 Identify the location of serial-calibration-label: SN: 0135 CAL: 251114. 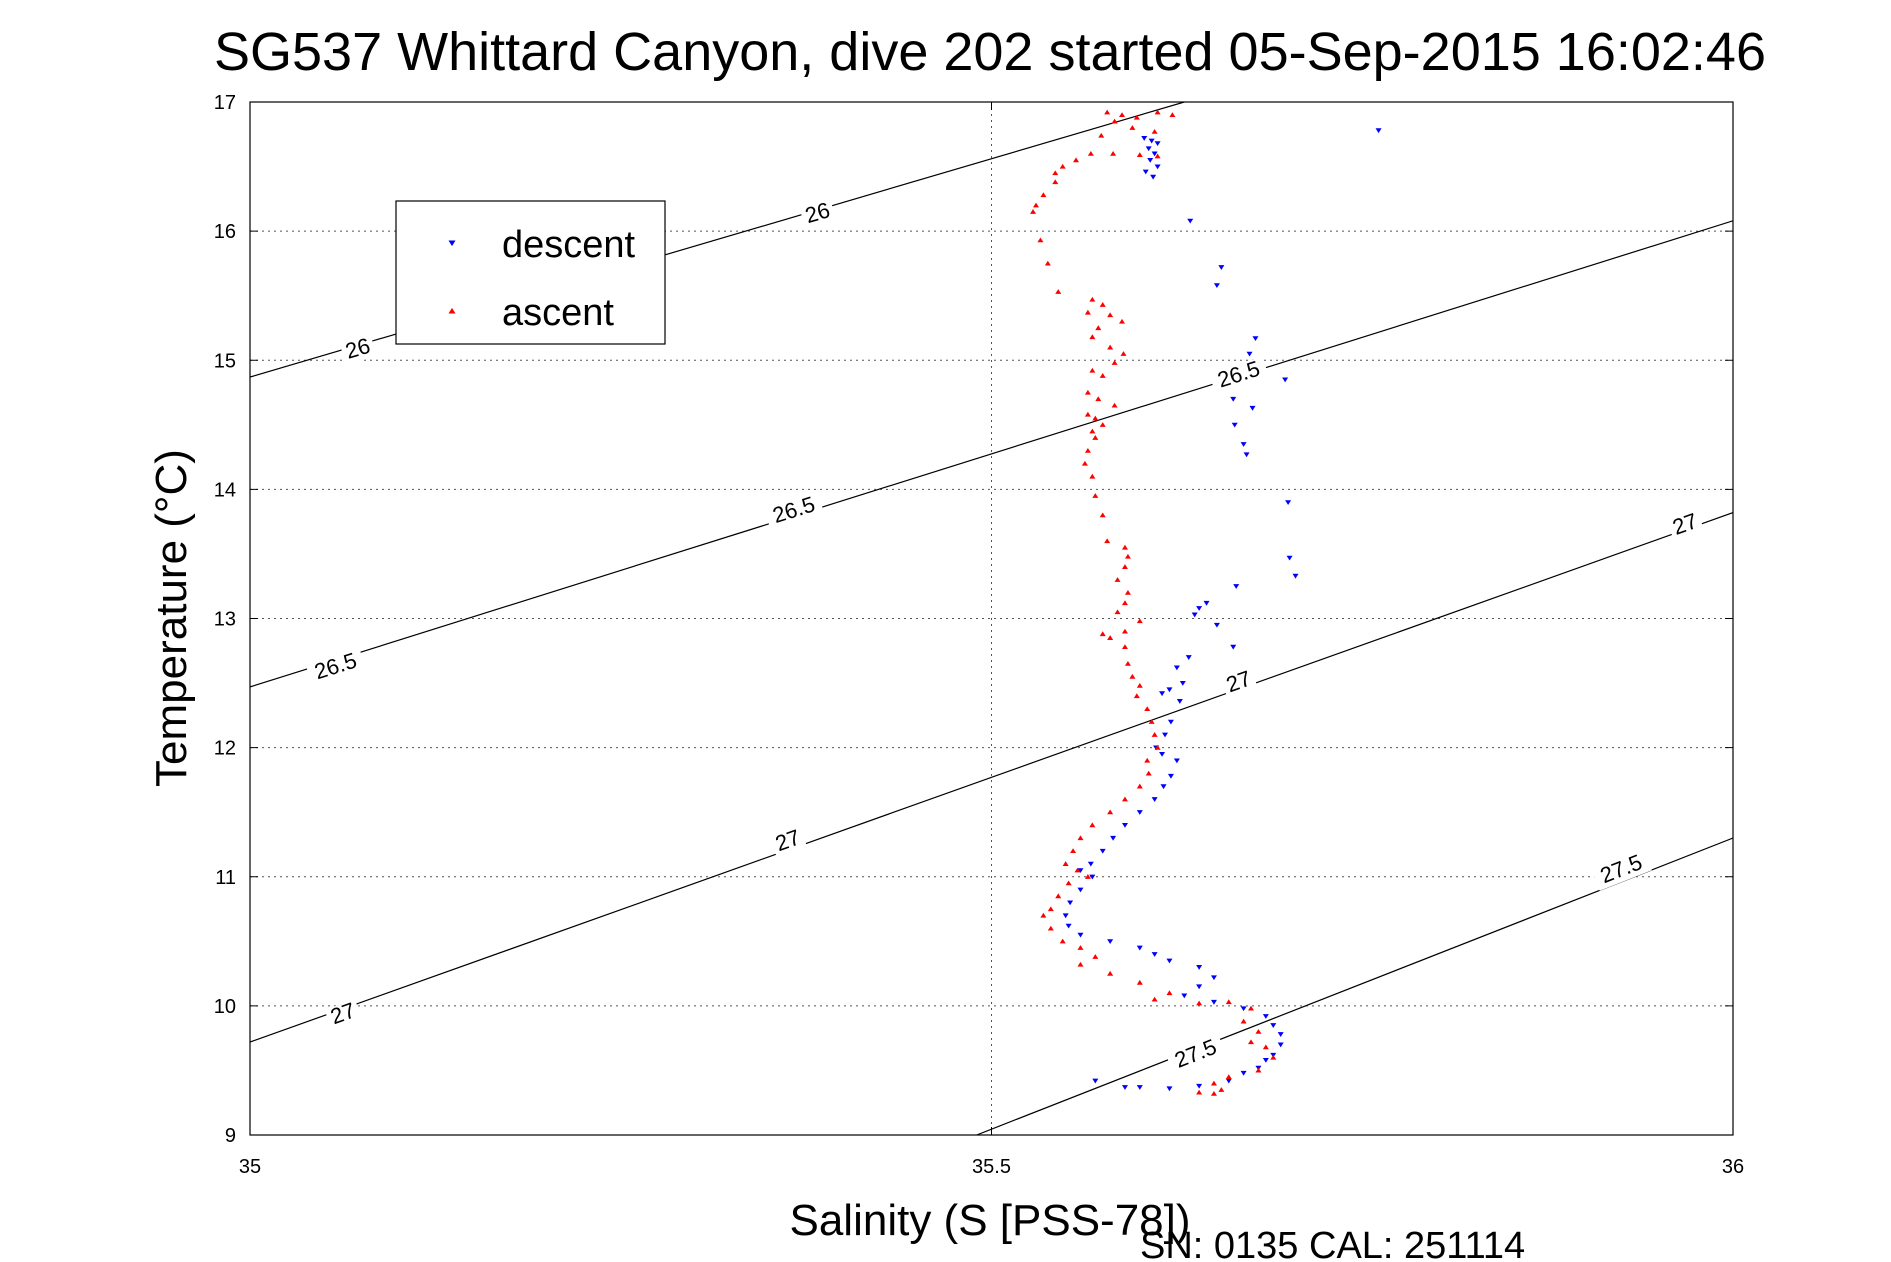
(1332, 1243).